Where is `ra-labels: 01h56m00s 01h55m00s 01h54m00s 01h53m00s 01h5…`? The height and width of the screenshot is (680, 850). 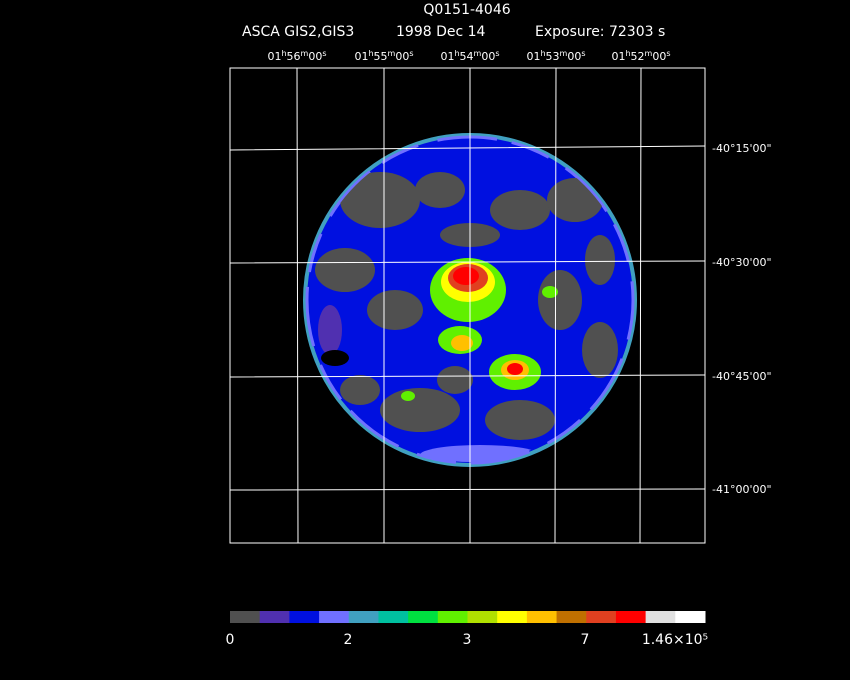
ra-labels: 01h56m00s 01h55m00s 01h54m00s 01h53m00s 01h5… is located at coordinates (468, 56).